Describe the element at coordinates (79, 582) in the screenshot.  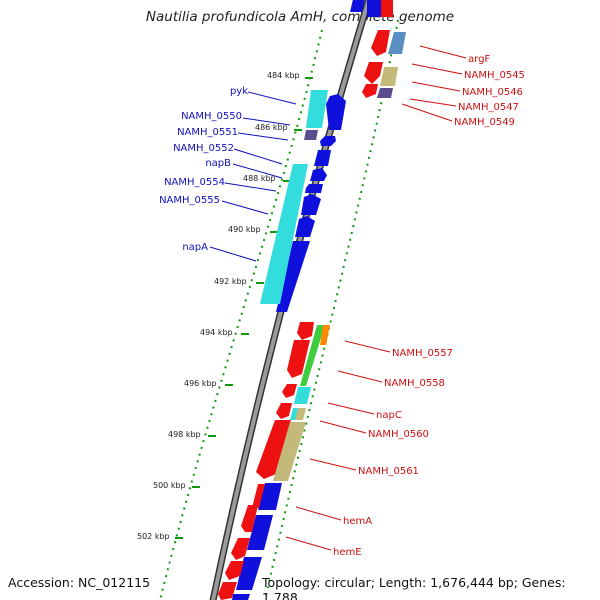
I see `accession-text: Accession: NC_012115` at that location.